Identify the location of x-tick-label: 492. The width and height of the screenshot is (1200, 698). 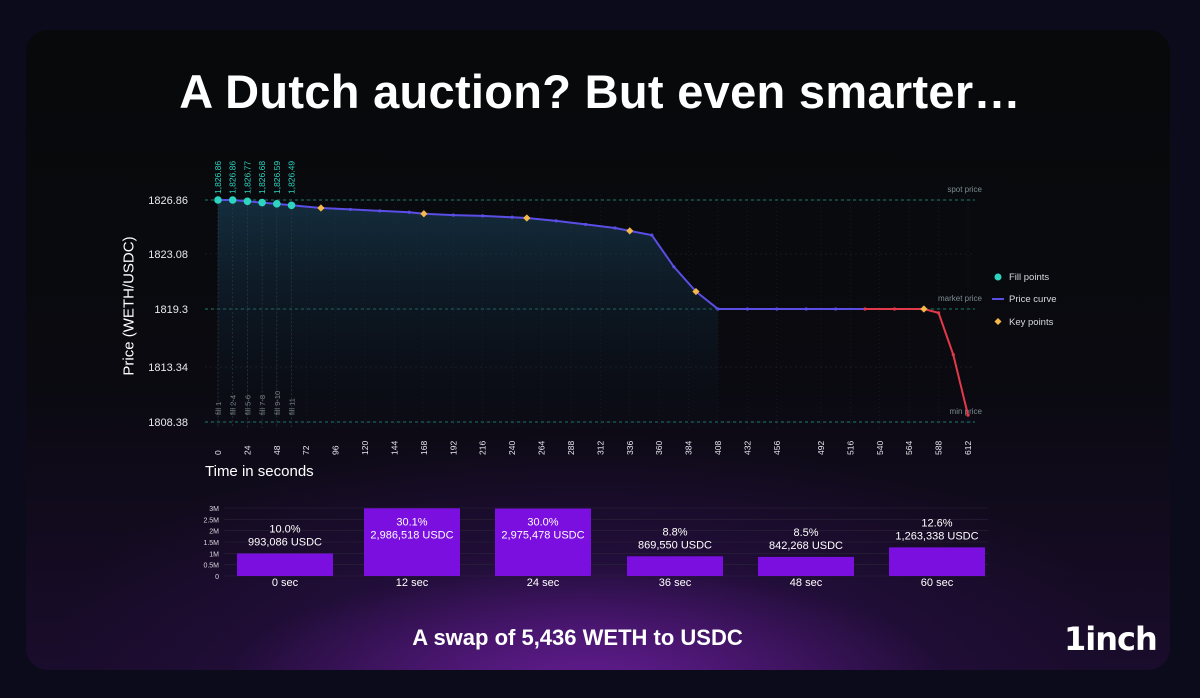
(821, 448).